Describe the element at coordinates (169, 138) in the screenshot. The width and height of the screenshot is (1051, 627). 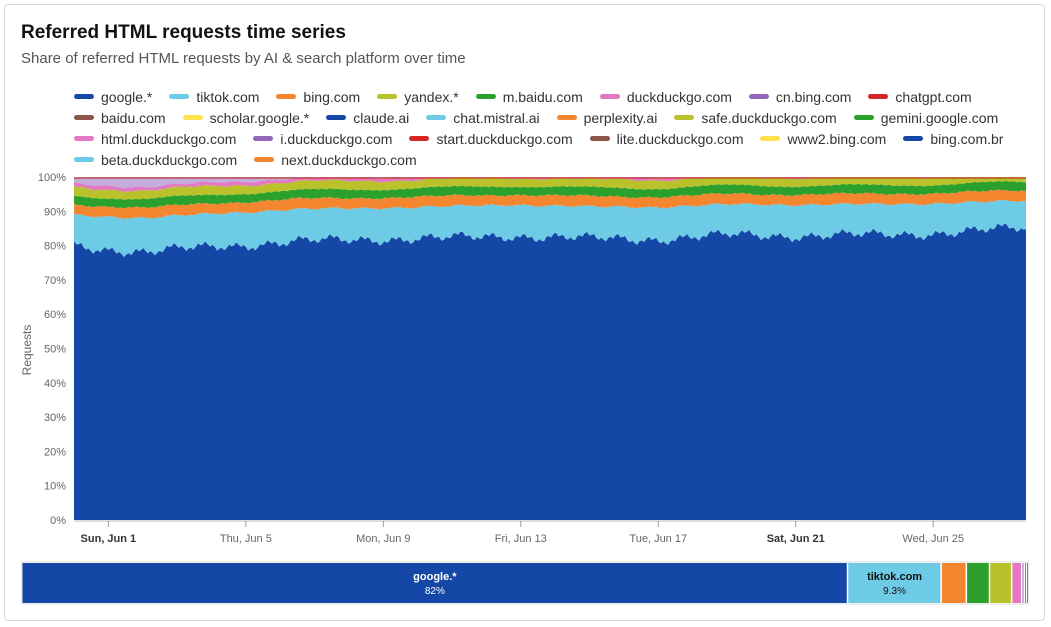
I see `legend-label: html.duckduckgo.com` at that location.